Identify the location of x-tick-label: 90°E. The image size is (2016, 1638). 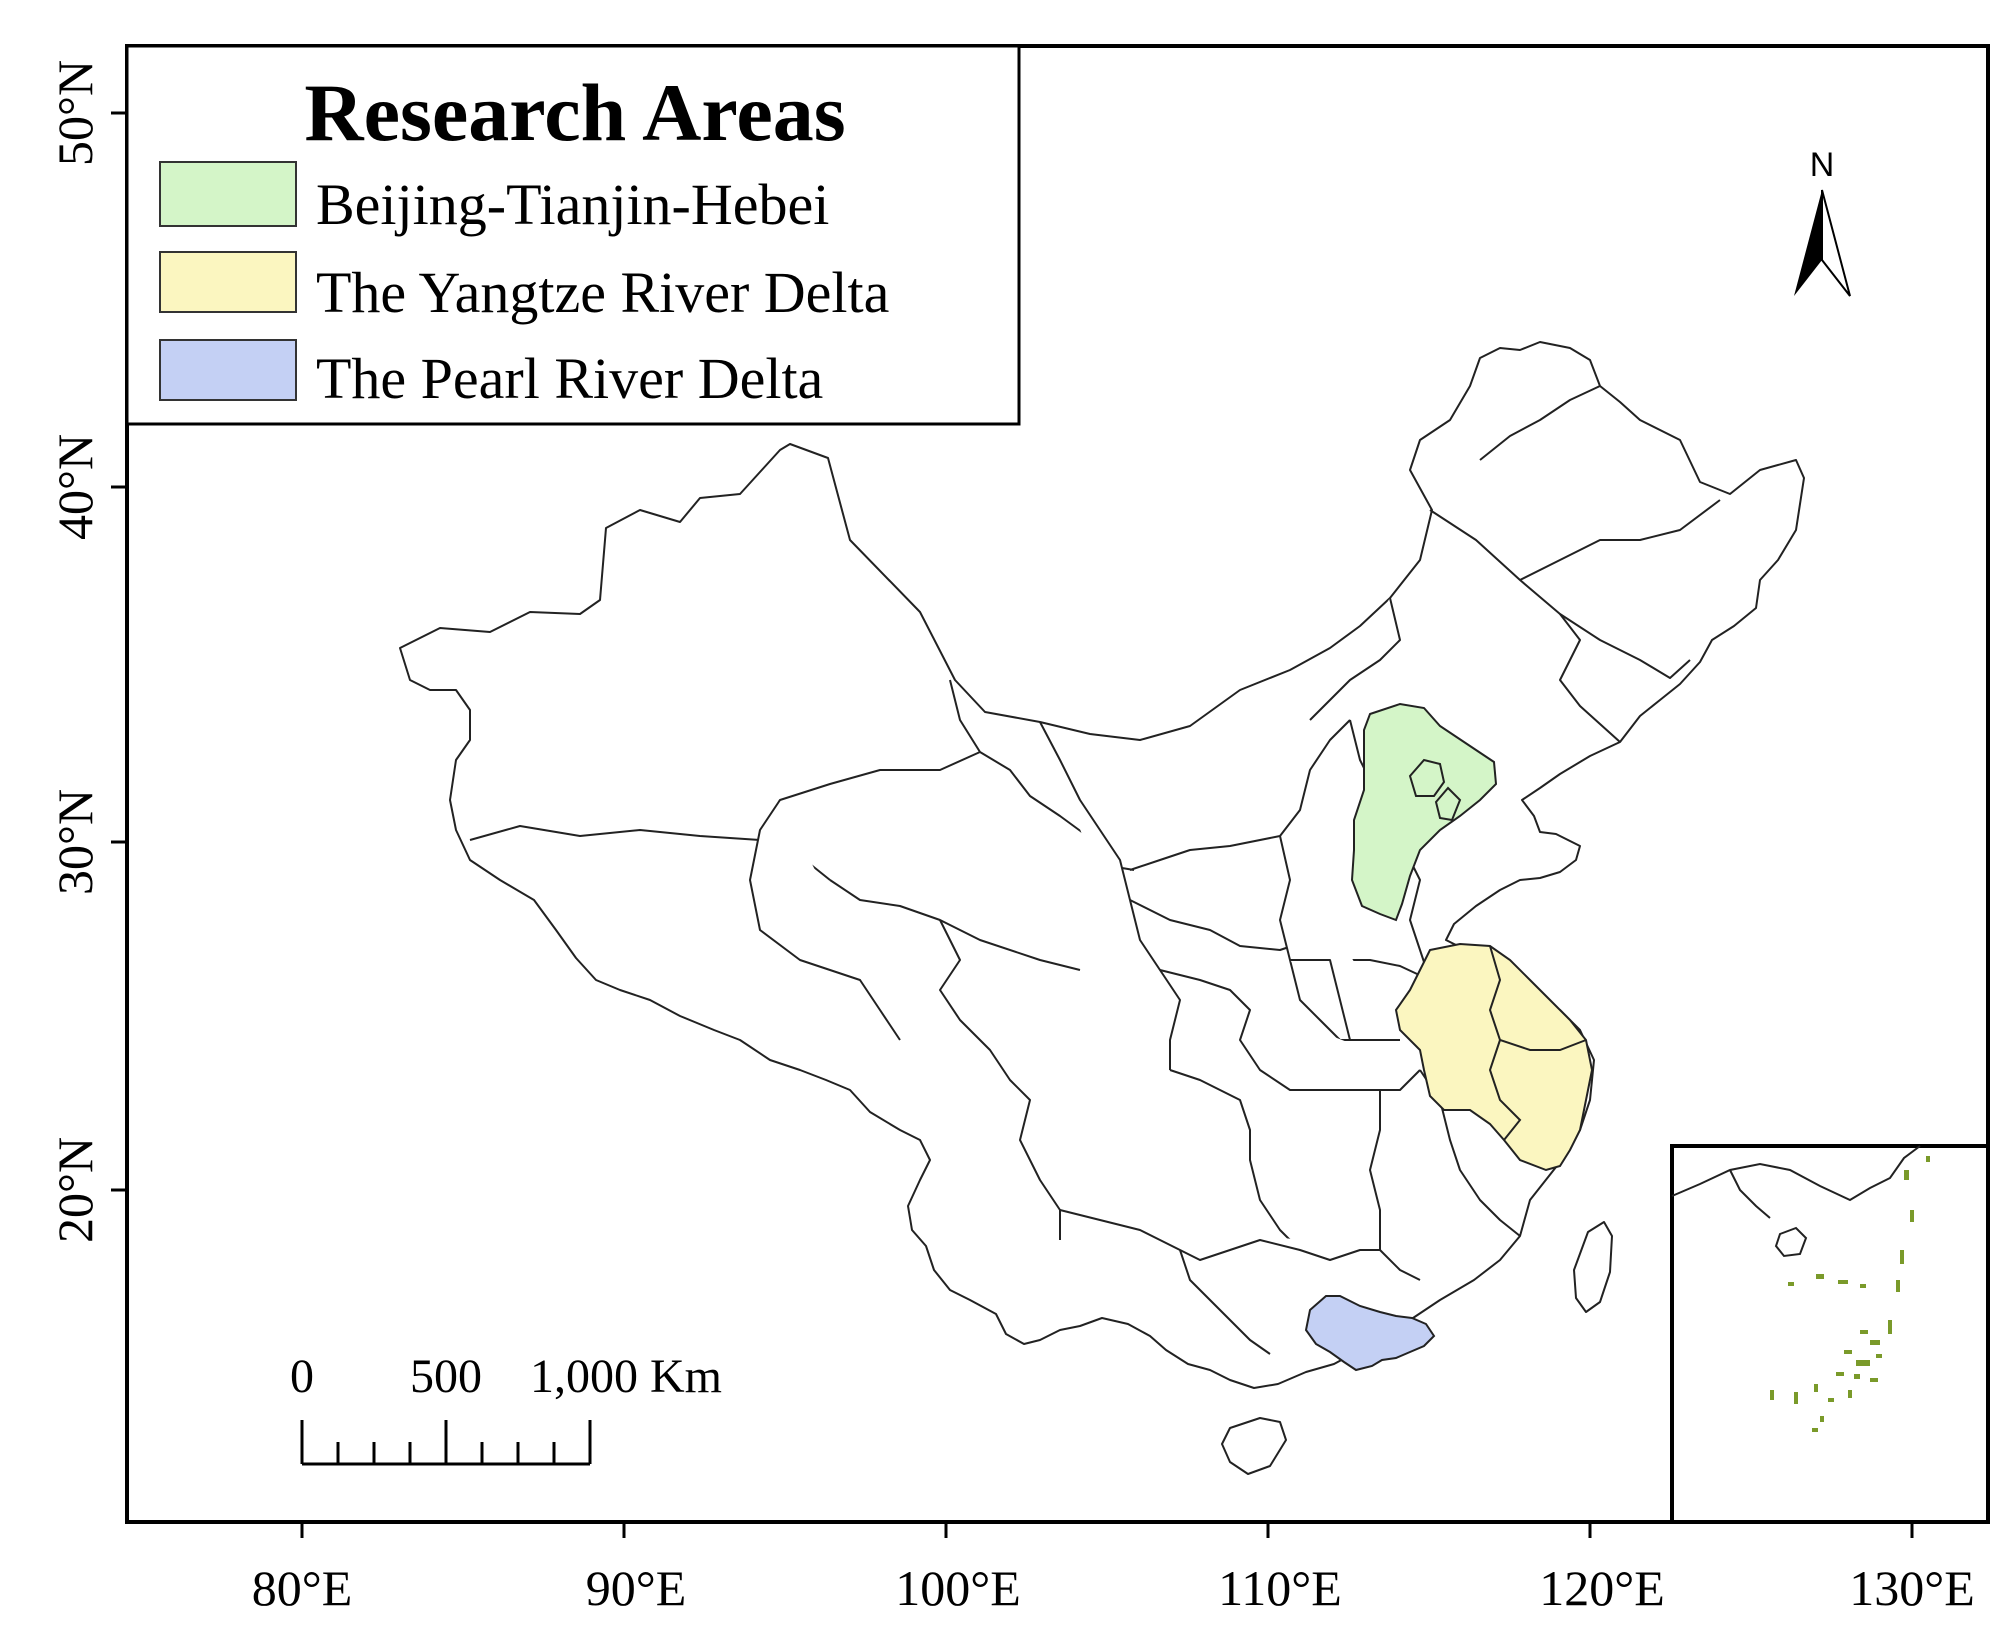
(636, 1588).